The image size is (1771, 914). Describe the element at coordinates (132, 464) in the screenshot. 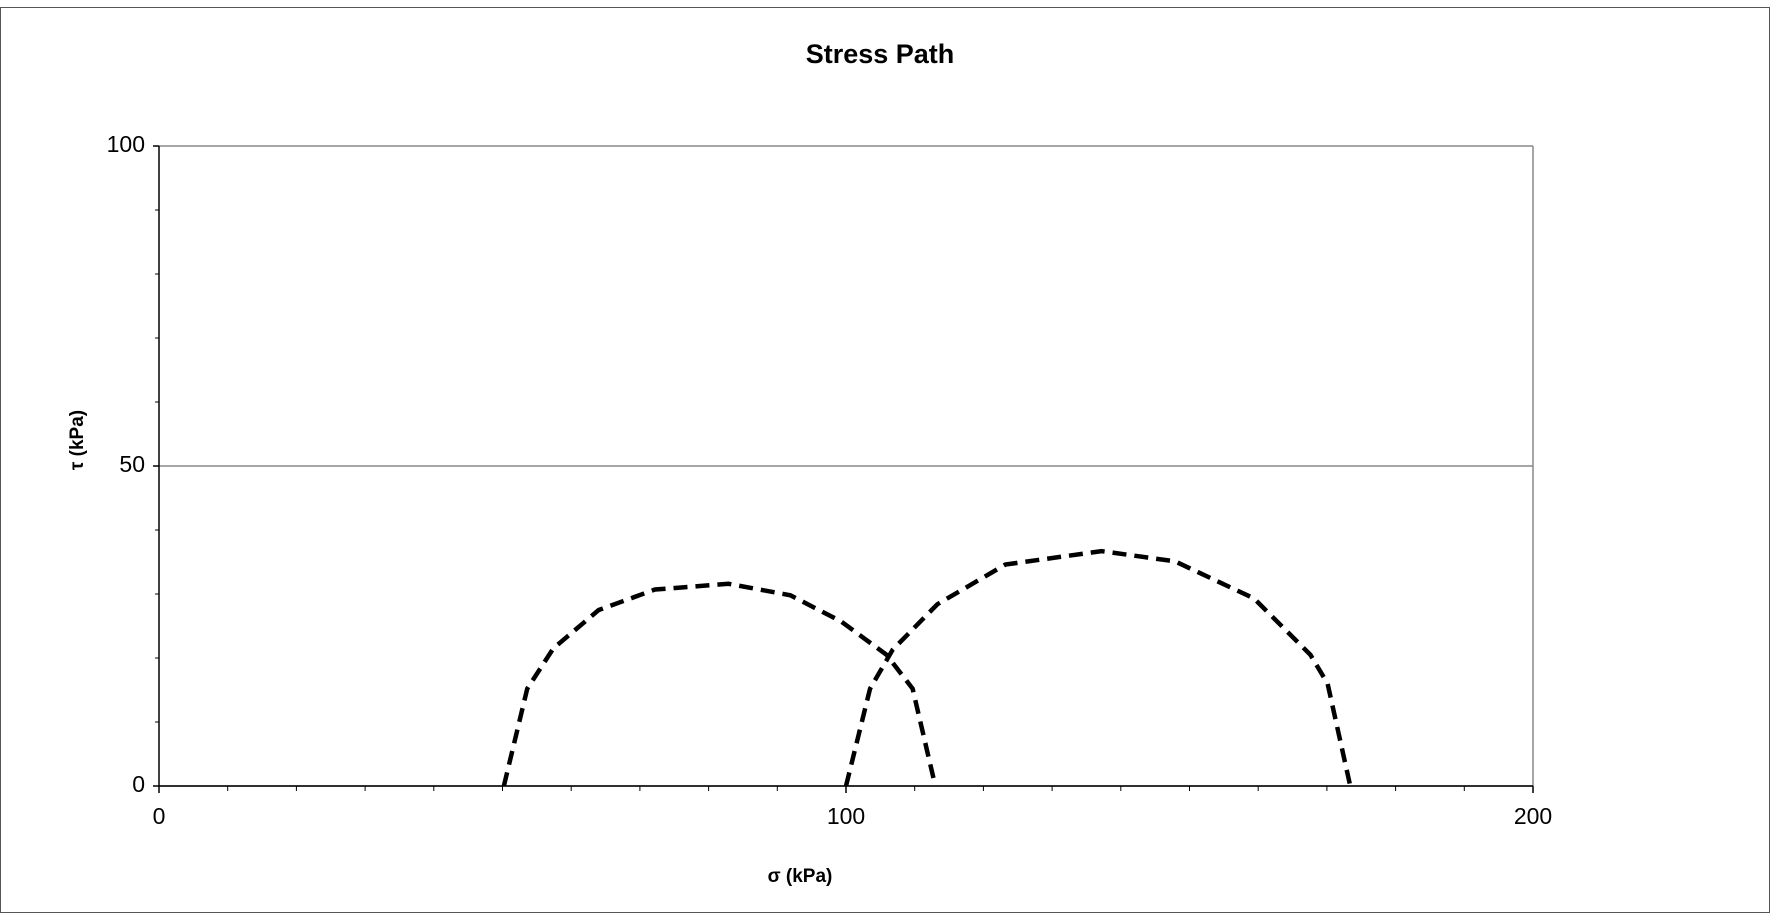

I see `y-tick-label: 50` at that location.